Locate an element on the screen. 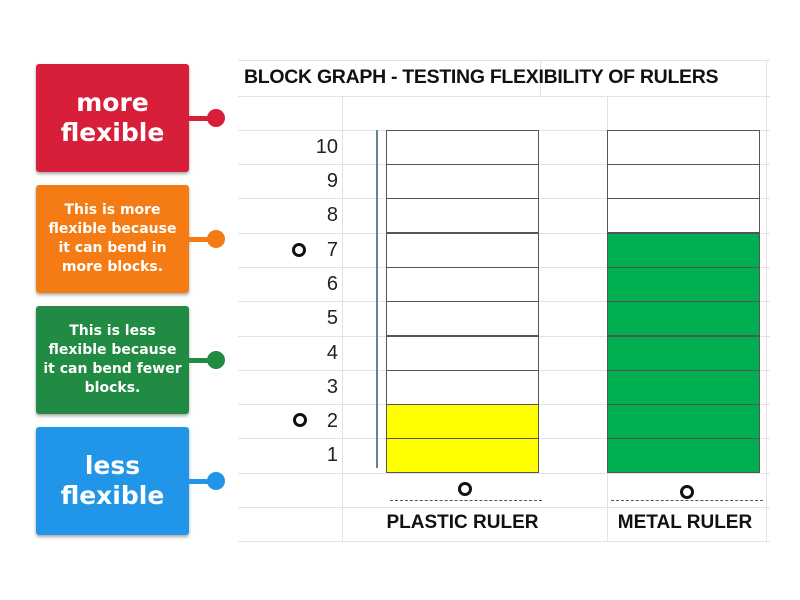  y-tick-6: 6 is located at coordinates (332, 284).